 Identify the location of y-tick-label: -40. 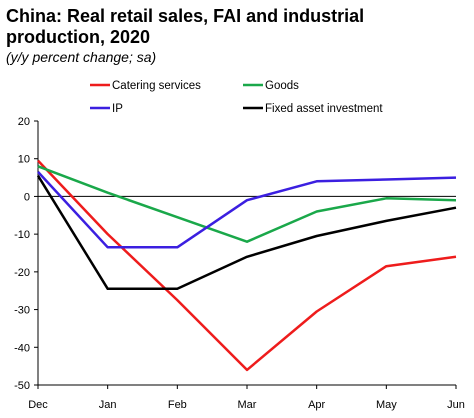
(22, 348).